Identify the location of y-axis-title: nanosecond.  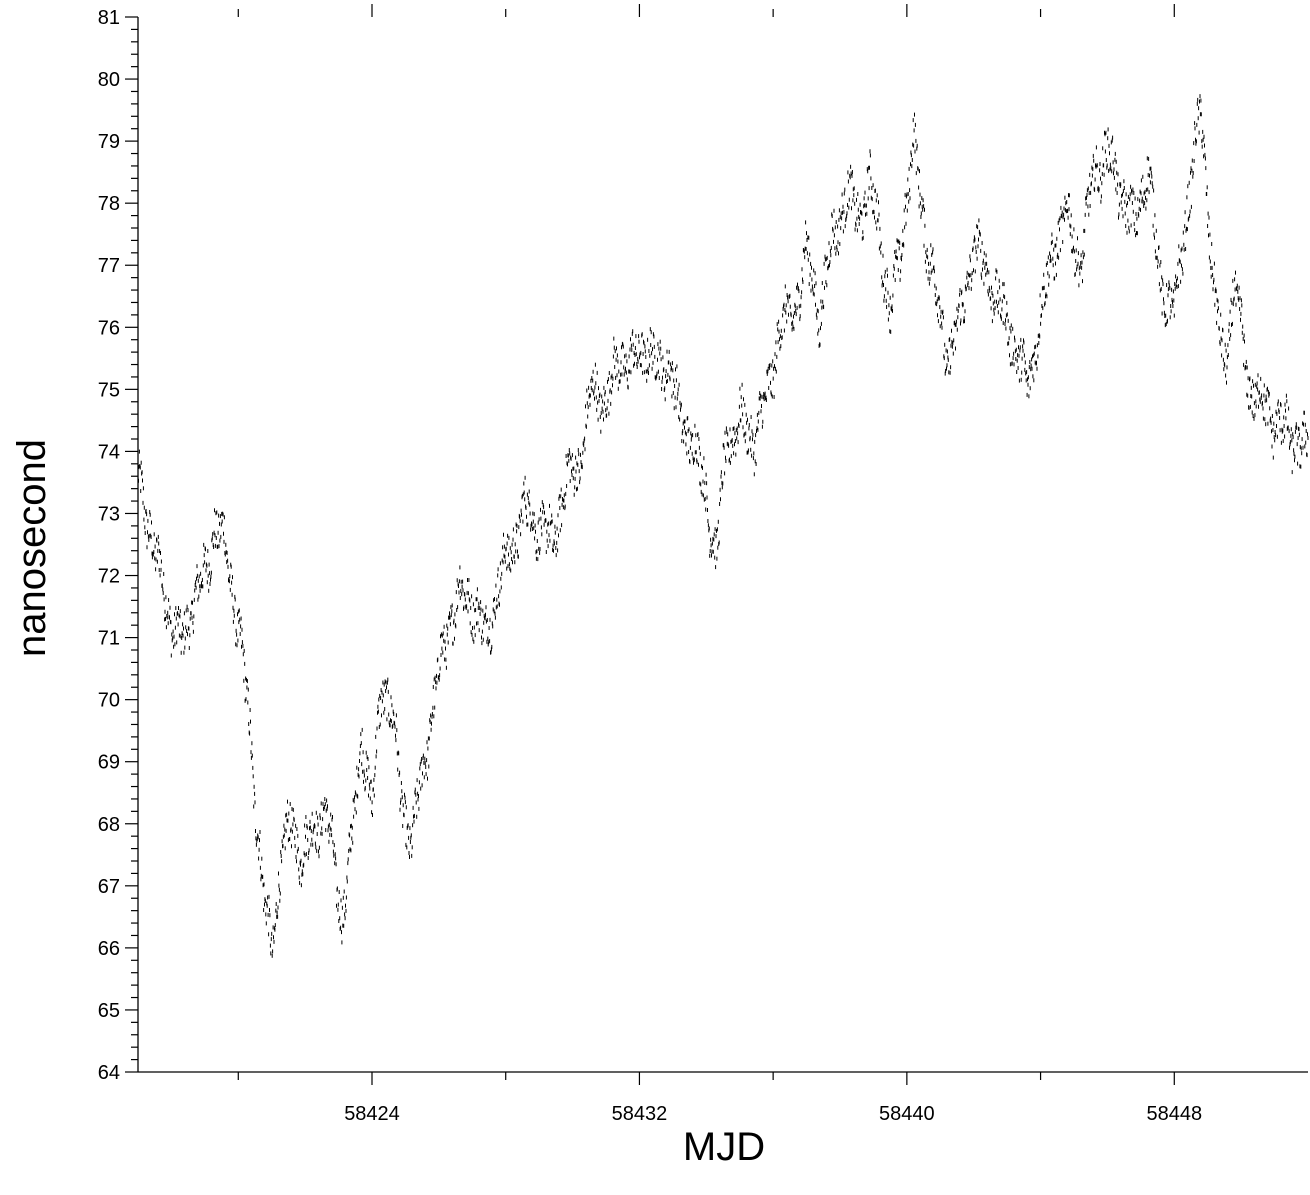
(32, 548).